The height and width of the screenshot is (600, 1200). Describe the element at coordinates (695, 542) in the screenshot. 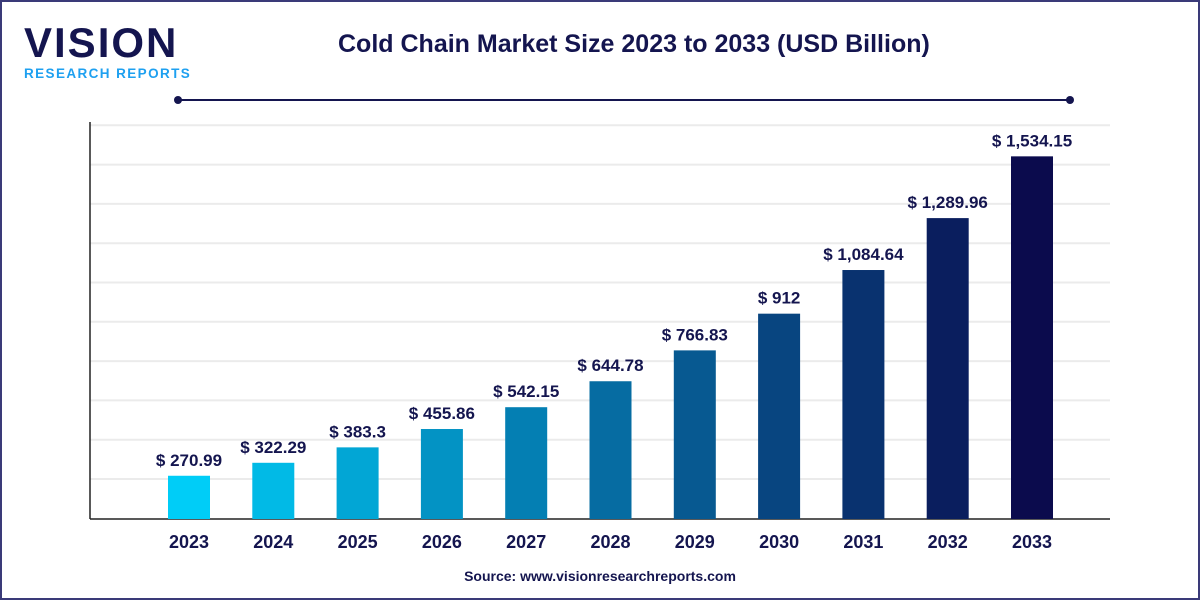

I see `x-tick-label-2029: 2029` at that location.